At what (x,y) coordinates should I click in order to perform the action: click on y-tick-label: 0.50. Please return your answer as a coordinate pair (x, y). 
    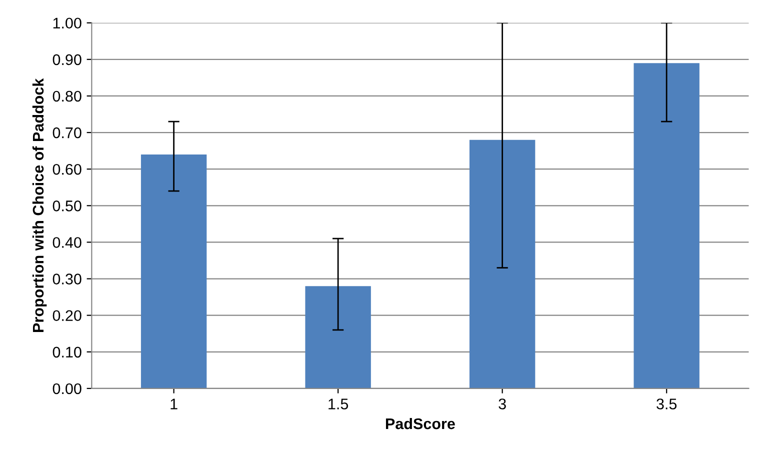
    Looking at the image, I should click on (67, 206).